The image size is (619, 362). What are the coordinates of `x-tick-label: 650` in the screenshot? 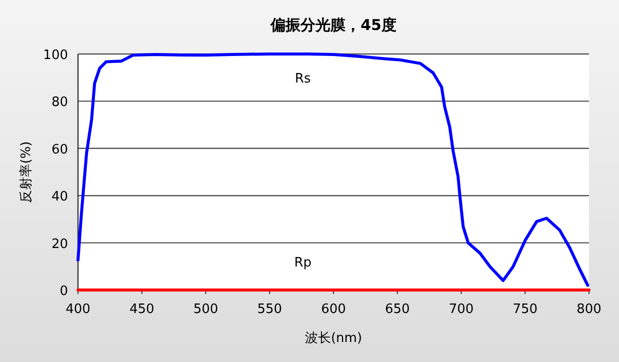 It's located at (397, 309).